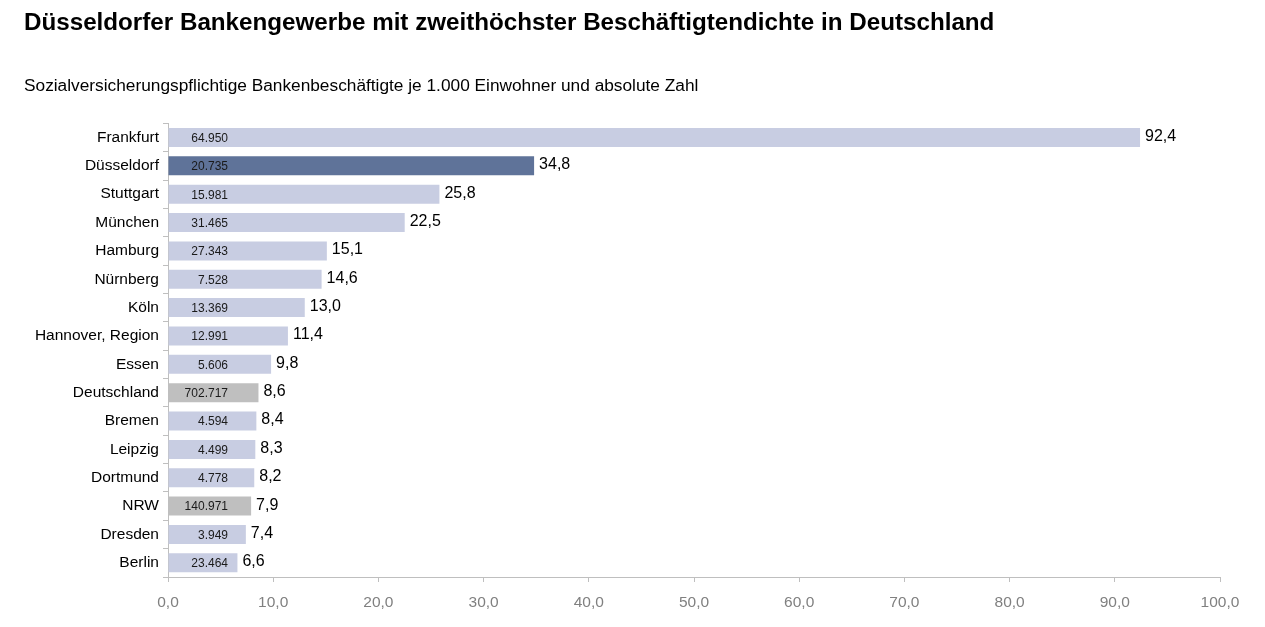 This screenshot has height=627, width=1265. I want to click on annotation: 4.594, so click(213, 421).